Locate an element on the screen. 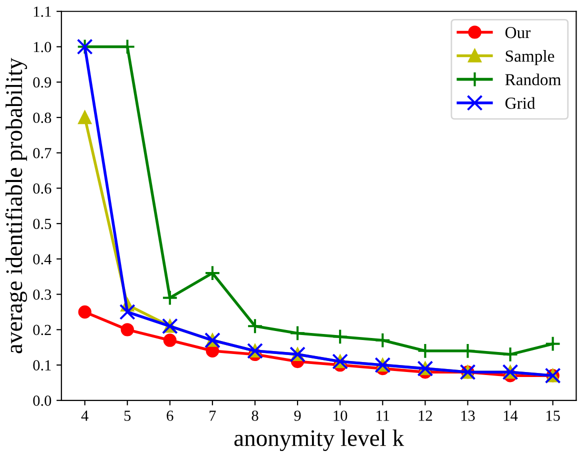 This screenshot has height=455, width=585. y-tick-label: 0.6 is located at coordinates (42, 188).